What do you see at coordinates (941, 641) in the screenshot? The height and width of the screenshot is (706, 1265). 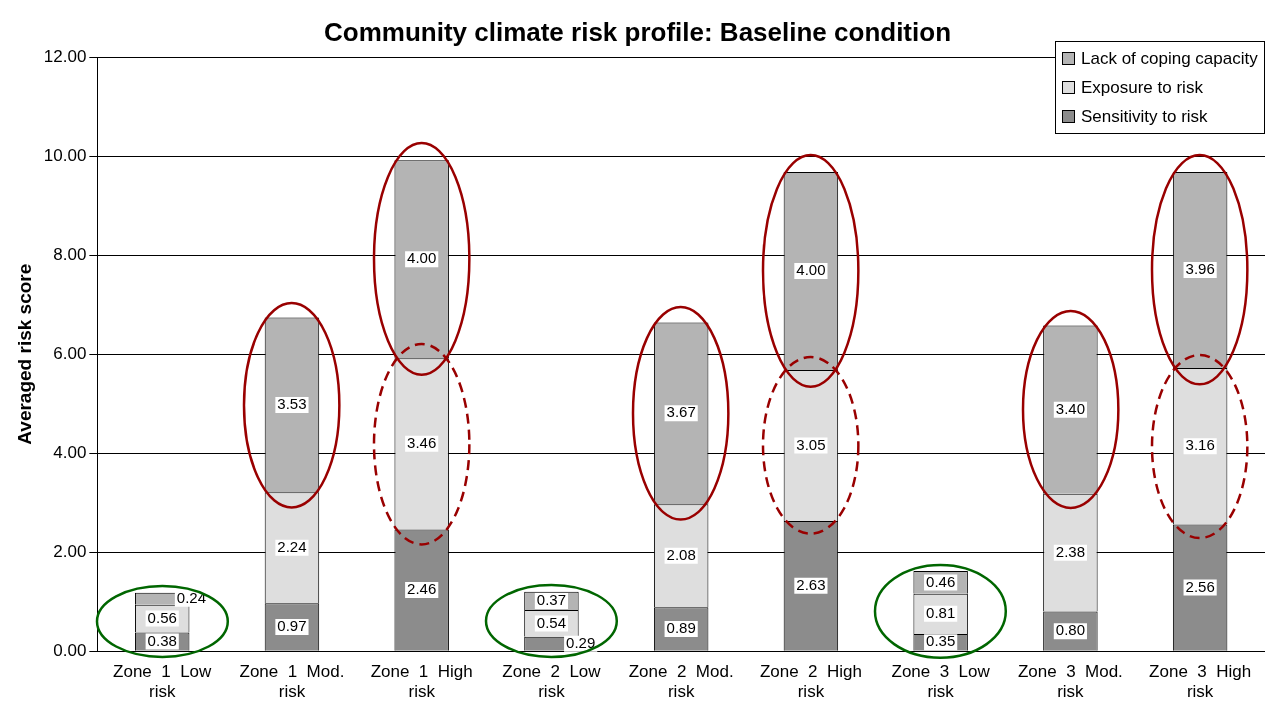 I see `data-label: 0.35` at bounding box center [941, 641].